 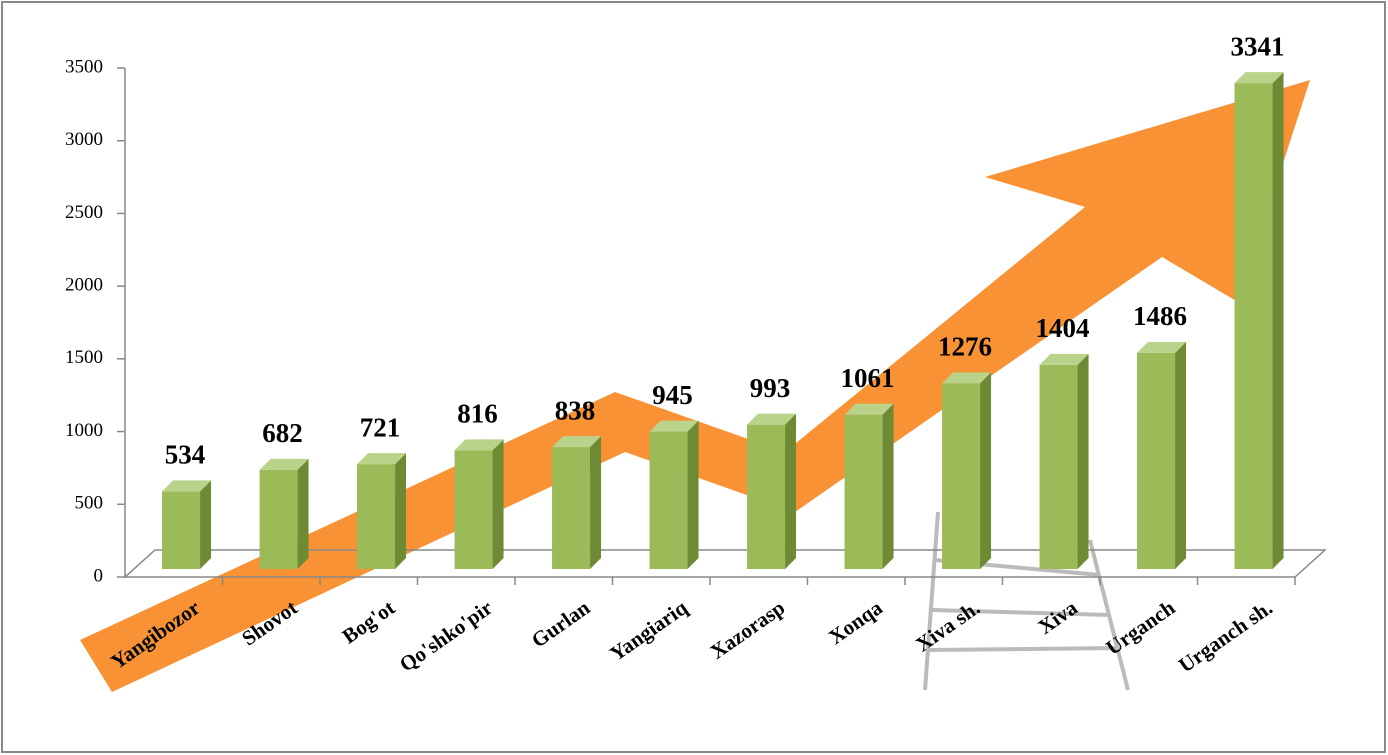 I want to click on value-label: 816, so click(x=477, y=414).